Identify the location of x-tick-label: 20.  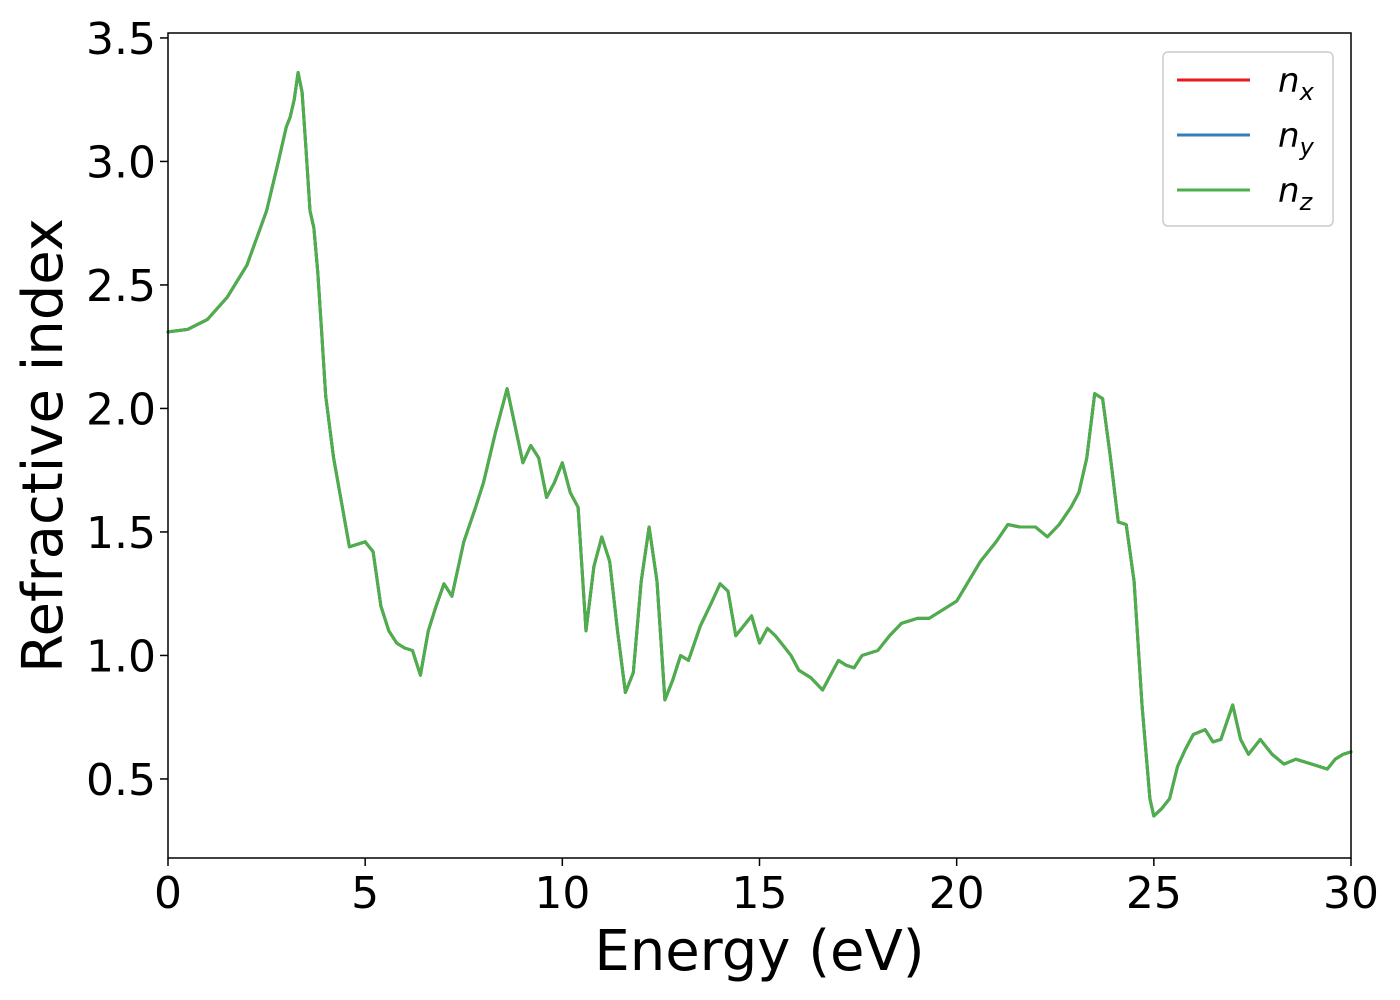
(957, 893).